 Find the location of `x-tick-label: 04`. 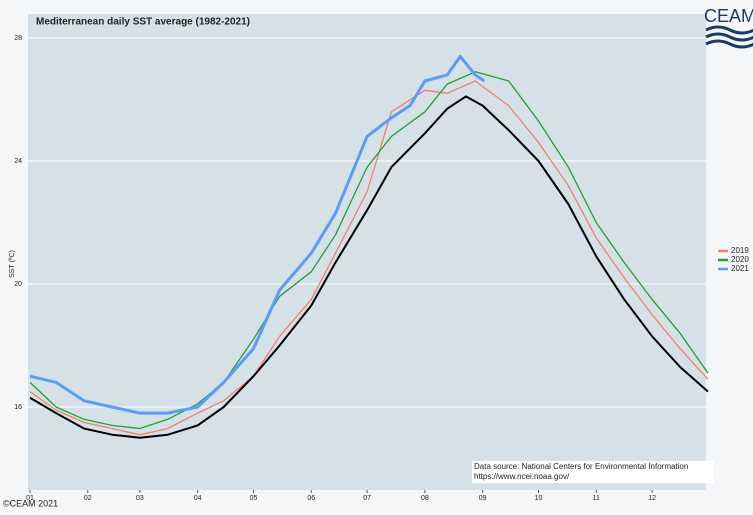

x-tick-label: 04 is located at coordinates (198, 498).